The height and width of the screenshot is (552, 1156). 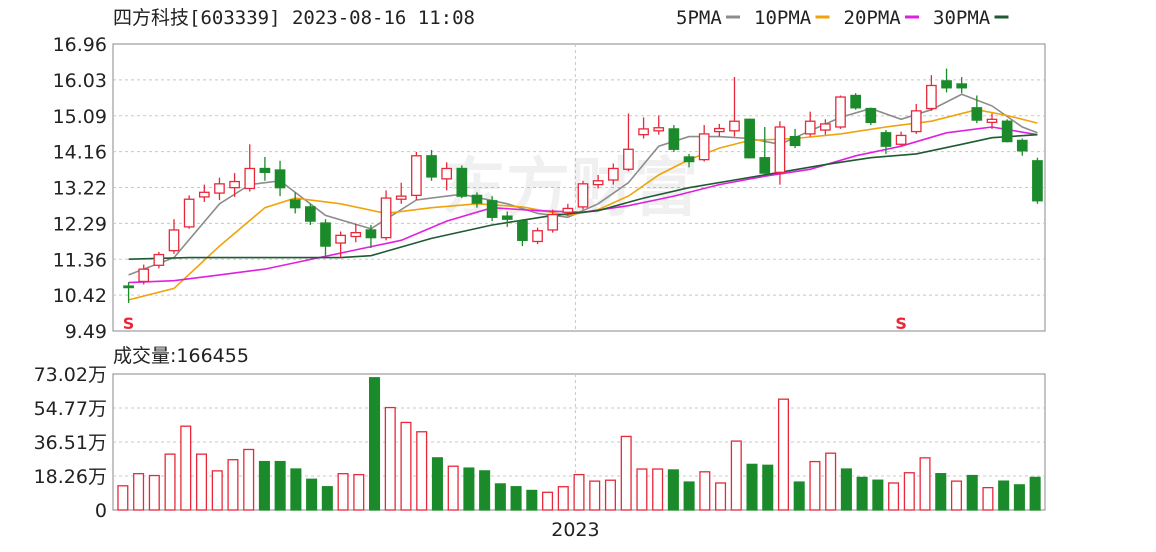 What do you see at coordinates (294, 18) in the screenshot?
I see `chart-title: 四方科技[603339] 2023-08-16 11:08` at bounding box center [294, 18].